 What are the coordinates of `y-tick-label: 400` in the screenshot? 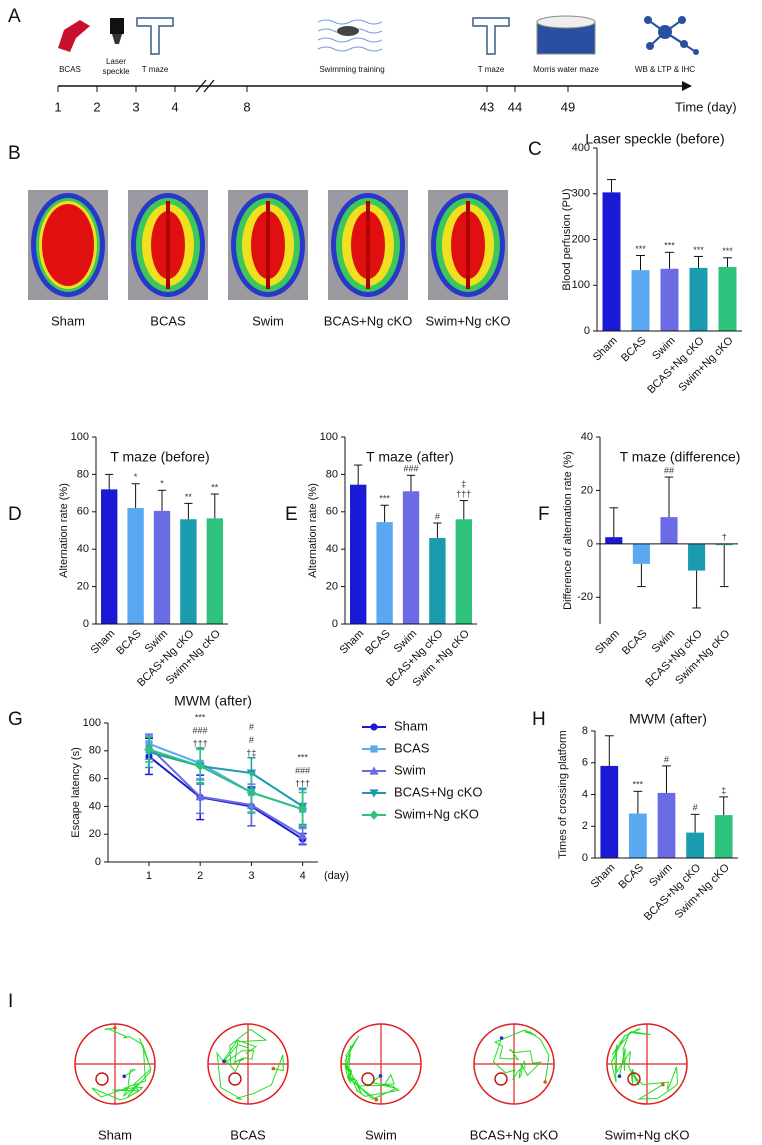 It's located at (581, 148).